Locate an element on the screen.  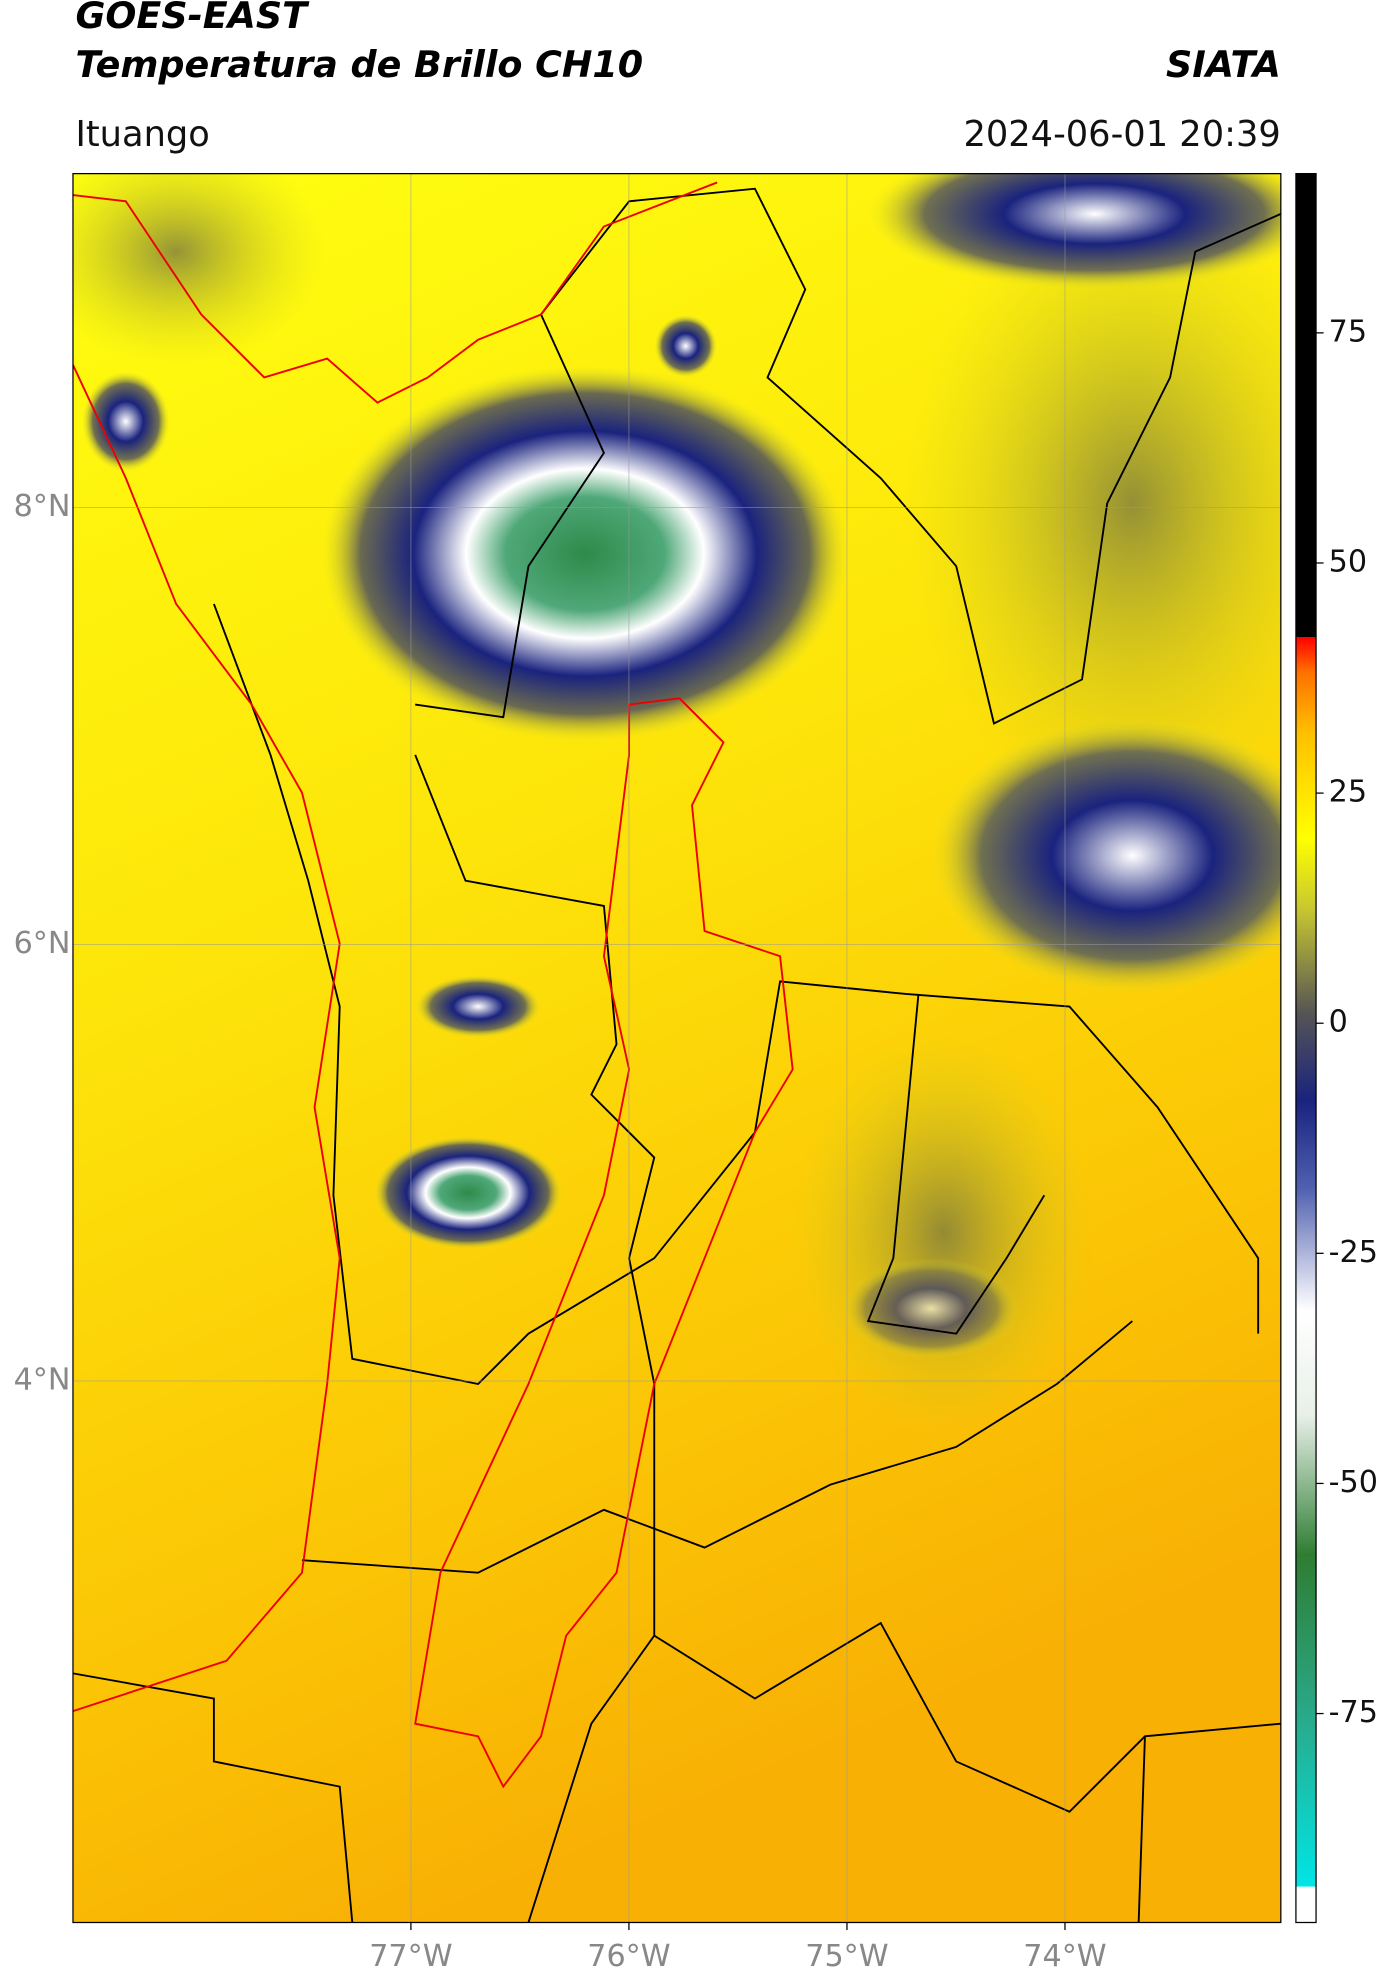
source: SIATA is located at coordinates (1223, 64).